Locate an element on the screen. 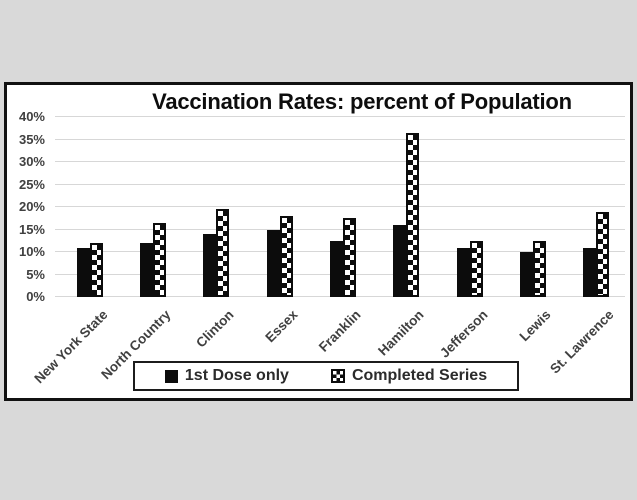 The width and height of the screenshot is (637, 500). legend-swatch-1st-dose-only-icon is located at coordinates (171, 376).